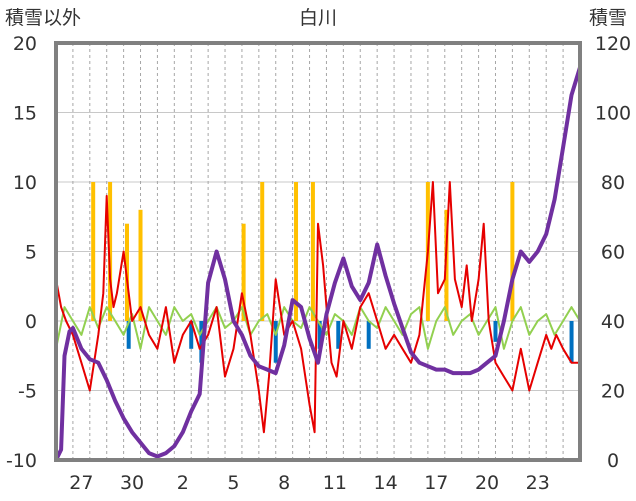  Describe the element at coordinates (613, 44) in the screenshot. I see `right-tick-label: 120` at that location.